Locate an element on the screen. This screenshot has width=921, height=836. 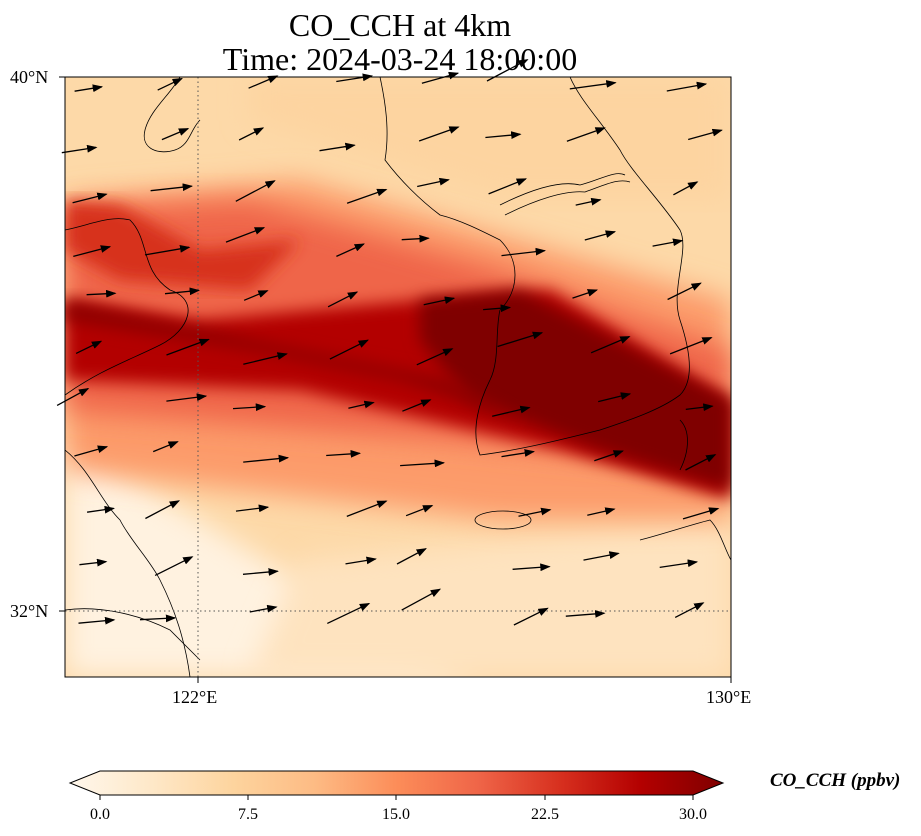
colorbar-bar is located at coordinates (396, 783).